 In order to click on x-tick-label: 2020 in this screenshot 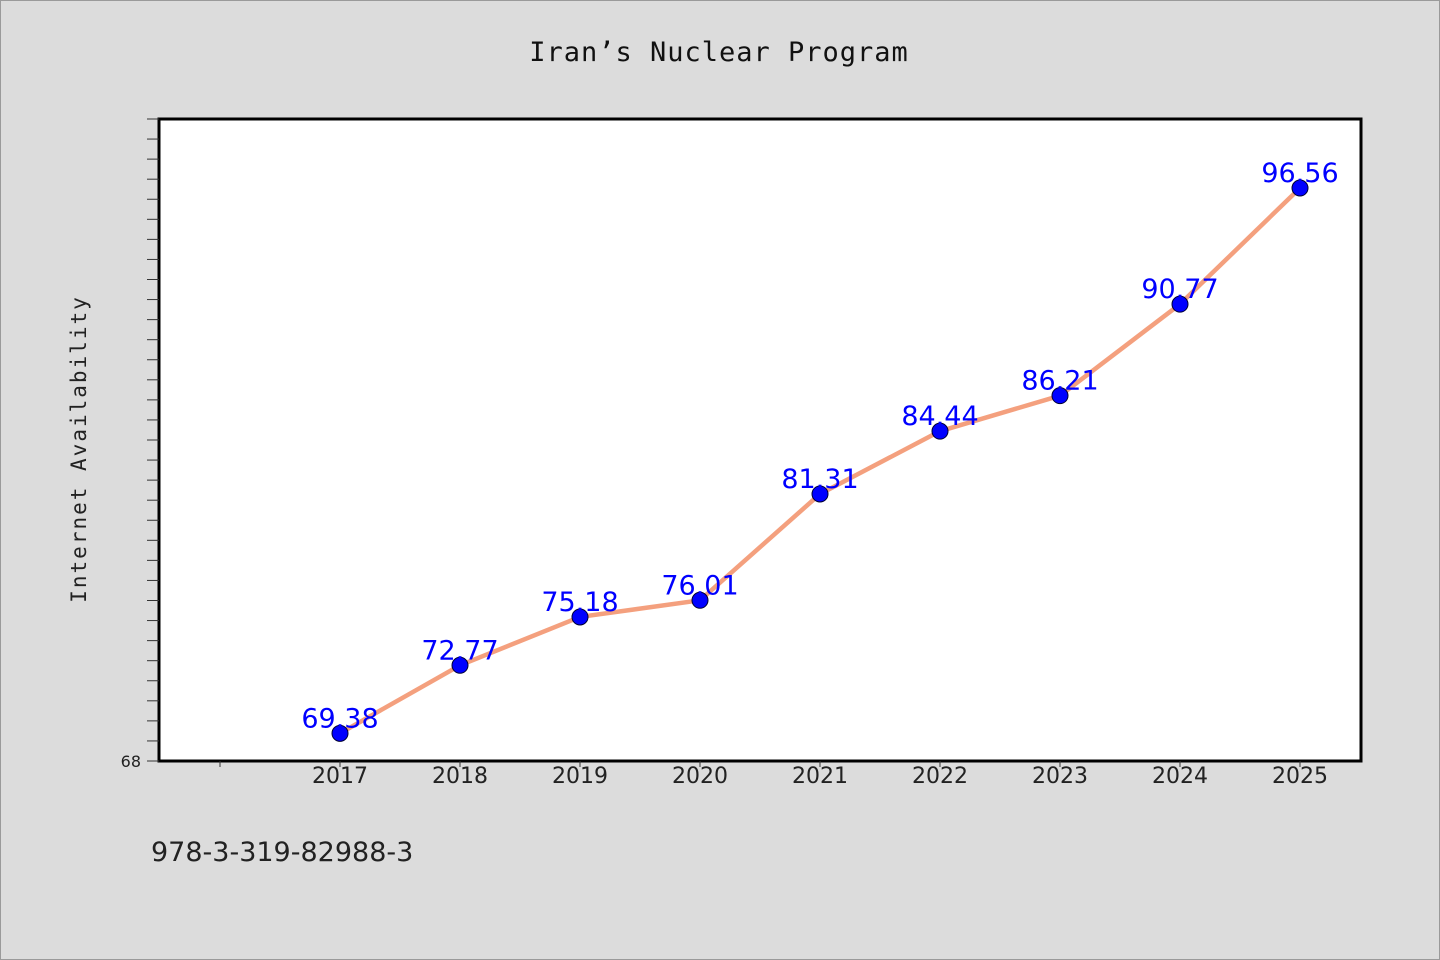, I will do `click(700, 776)`.